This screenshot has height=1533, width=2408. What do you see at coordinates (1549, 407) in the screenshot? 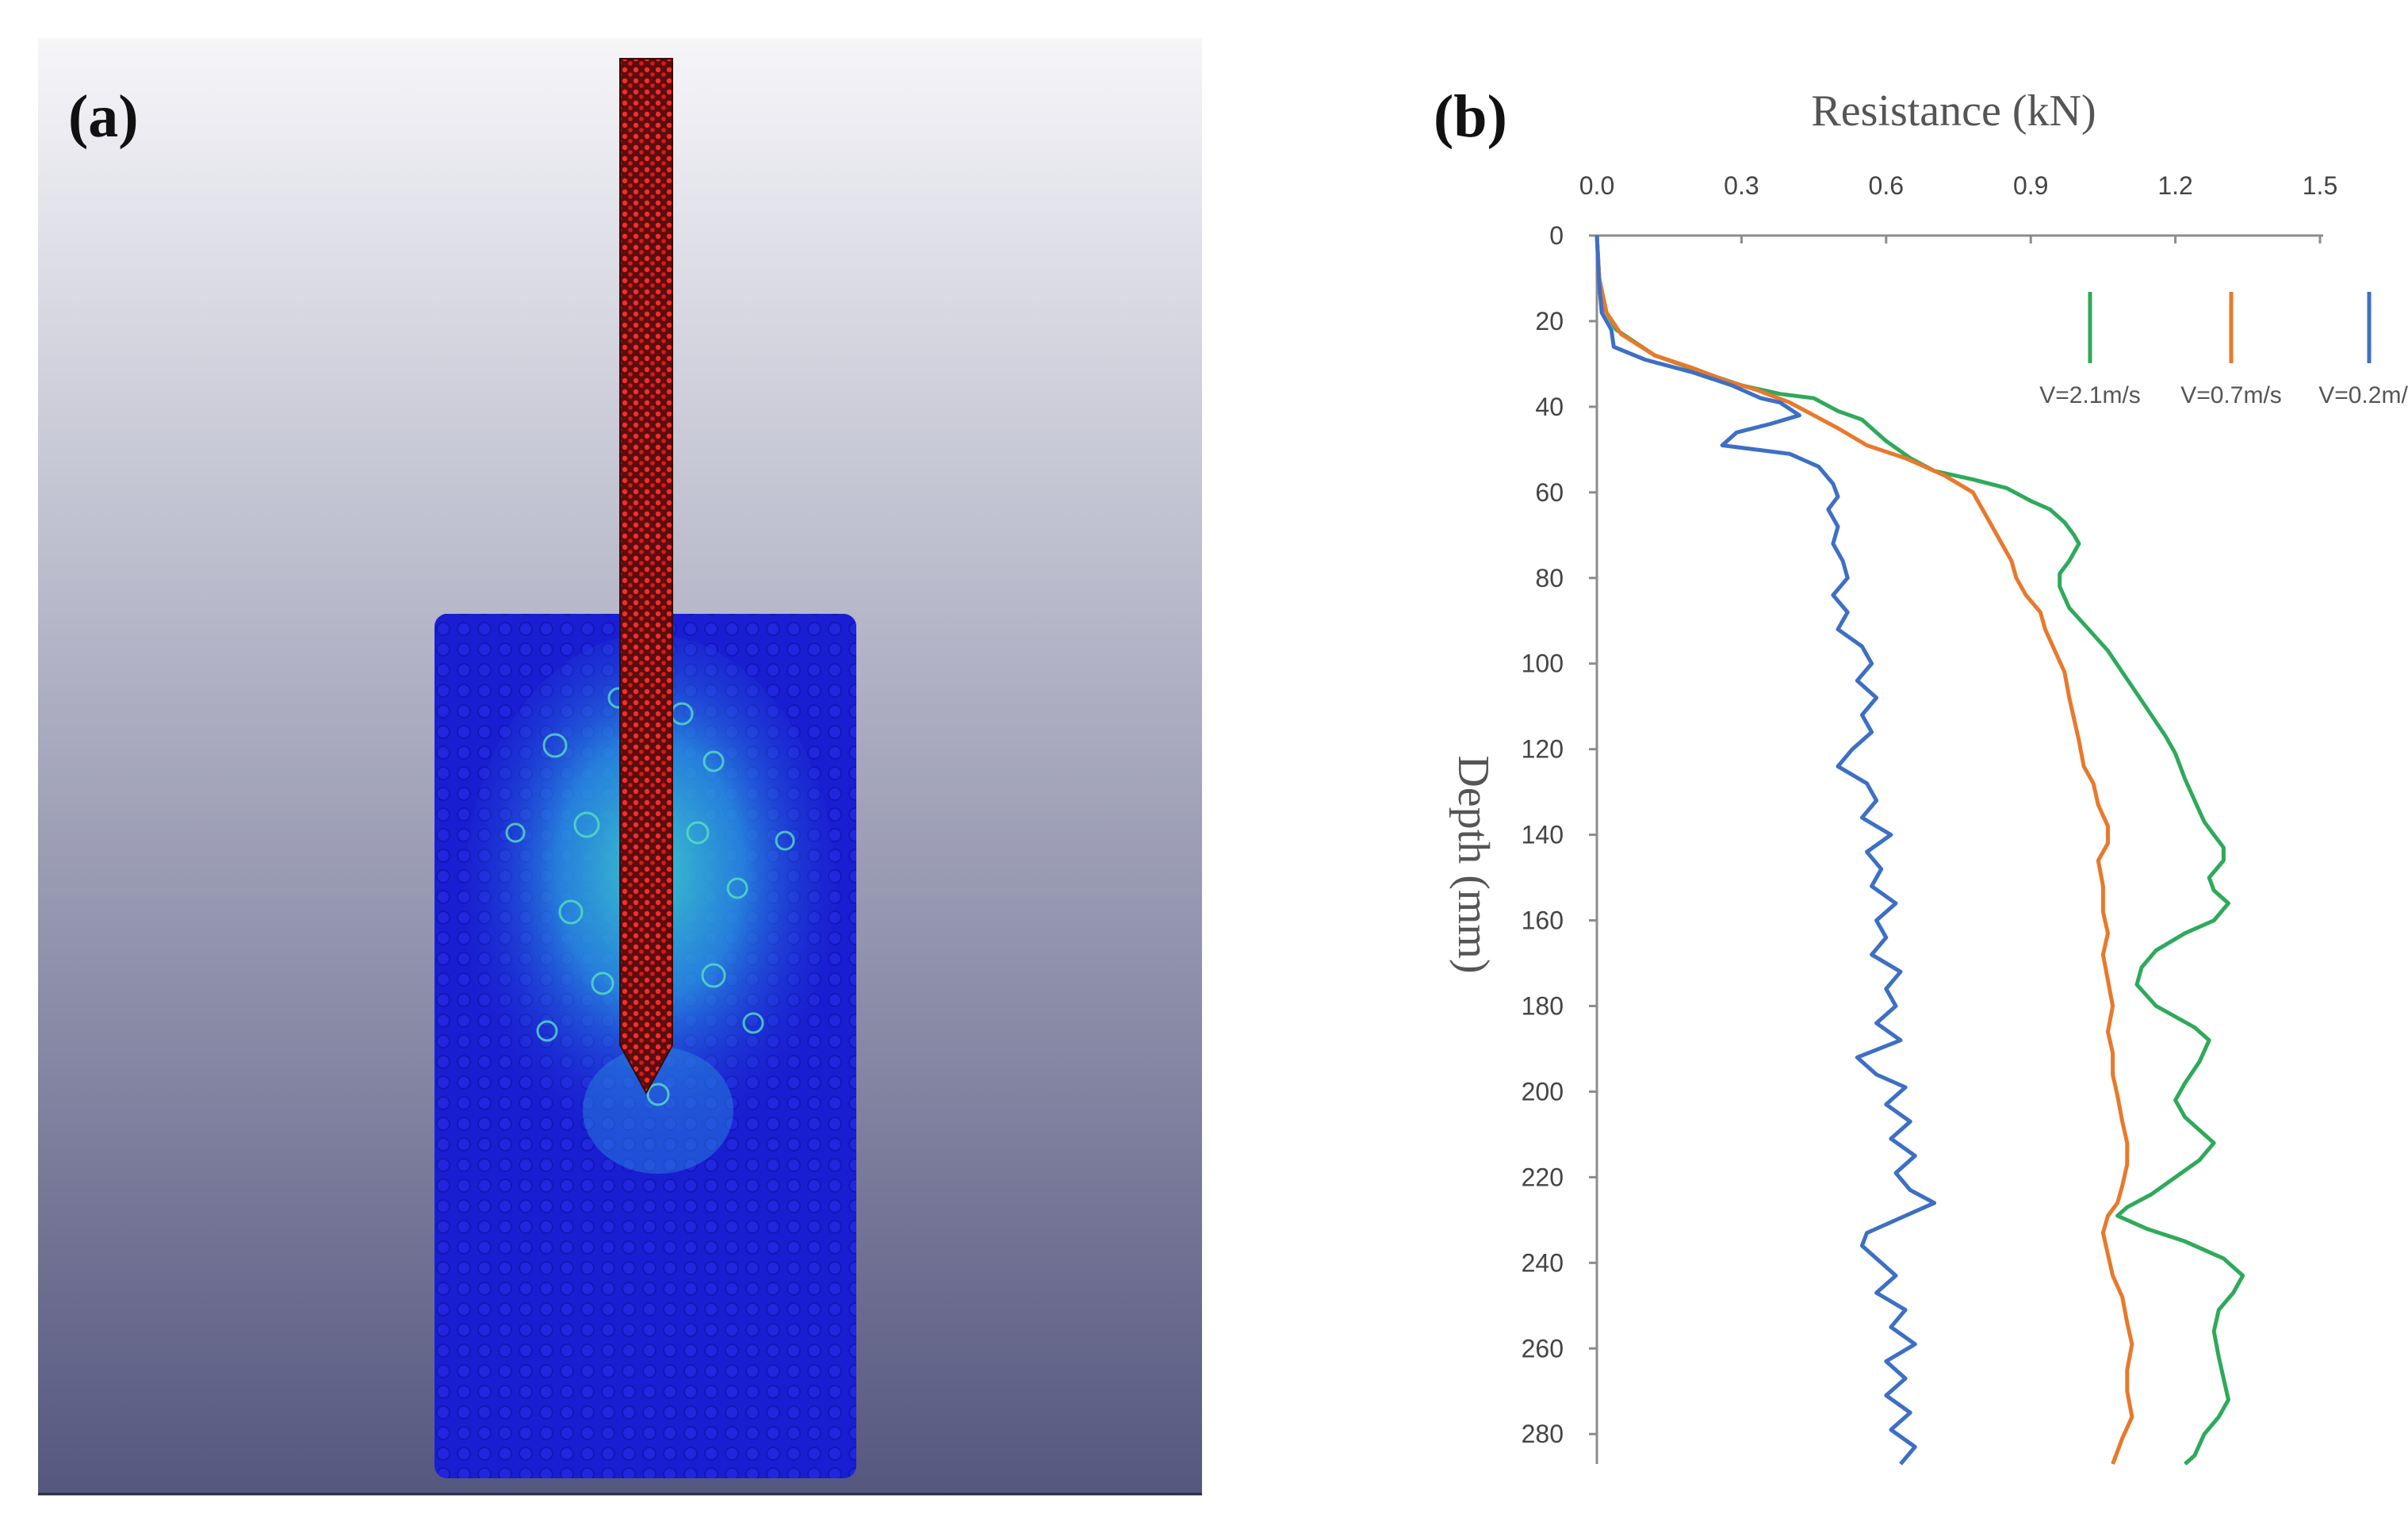
I see `y-tick-label: 40` at bounding box center [1549, 407].